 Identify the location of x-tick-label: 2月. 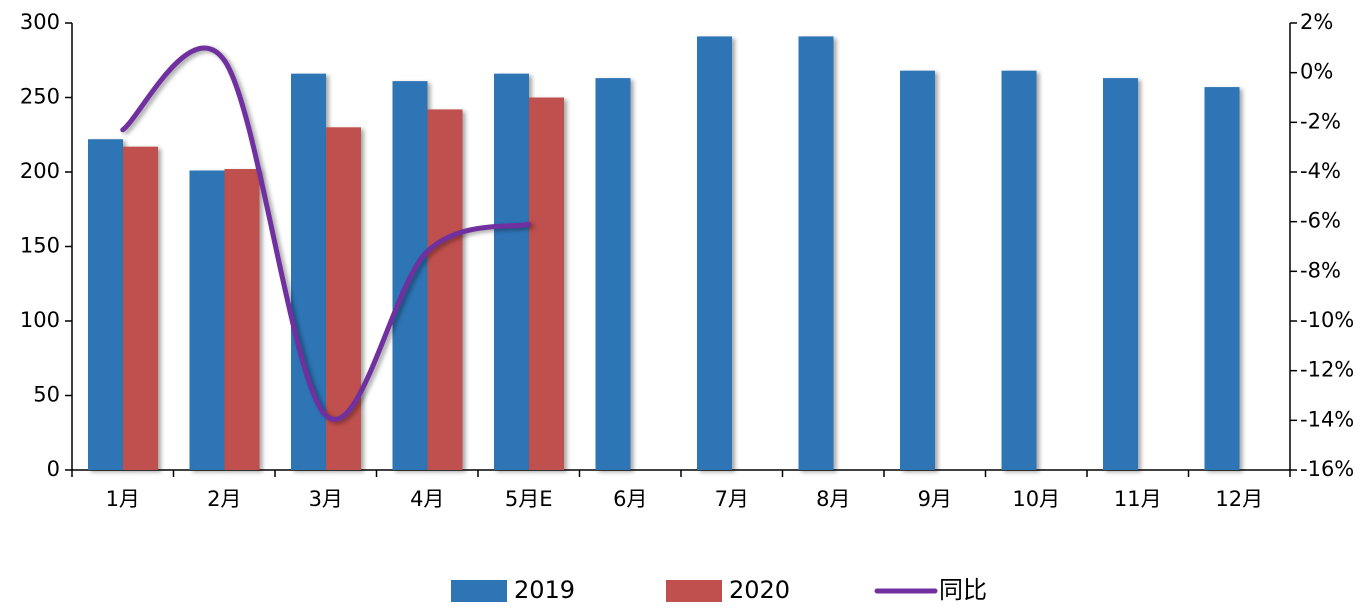
(224, 499).